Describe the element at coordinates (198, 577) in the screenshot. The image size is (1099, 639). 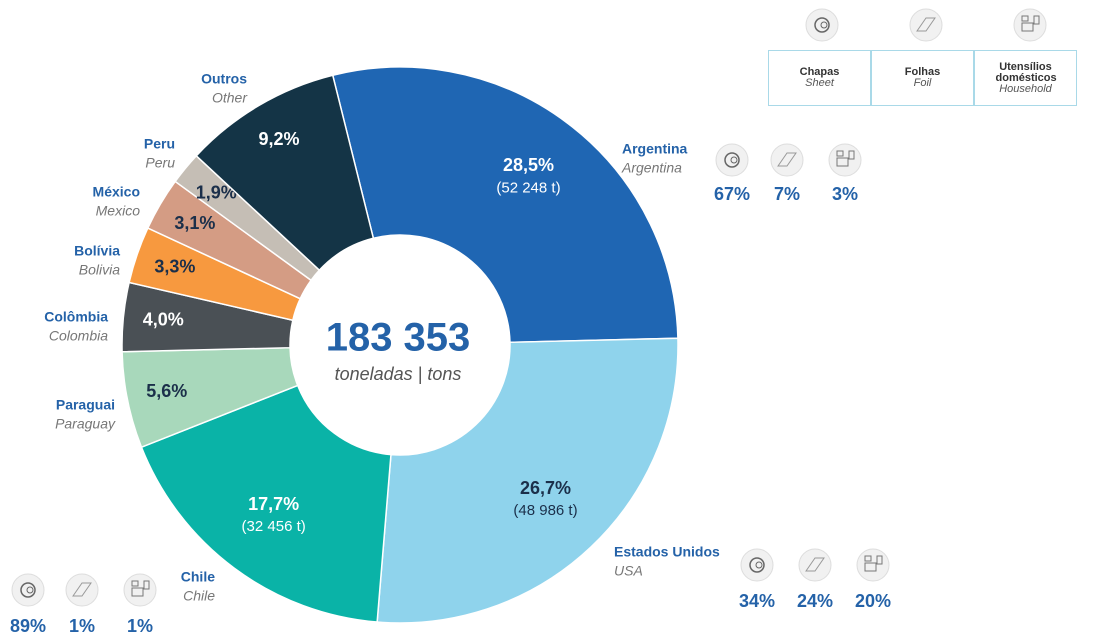
I see `category-name: Chile` at that location.